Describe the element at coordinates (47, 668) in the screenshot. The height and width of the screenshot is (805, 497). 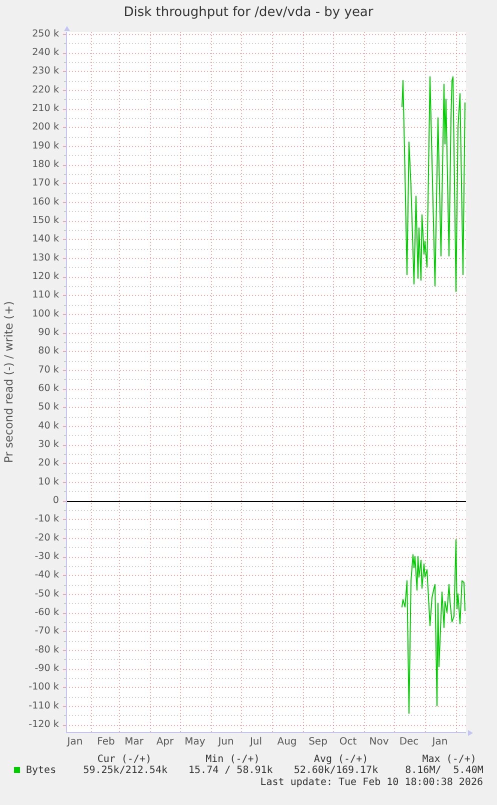
I see `y-tick-label: -90 k` at that location.